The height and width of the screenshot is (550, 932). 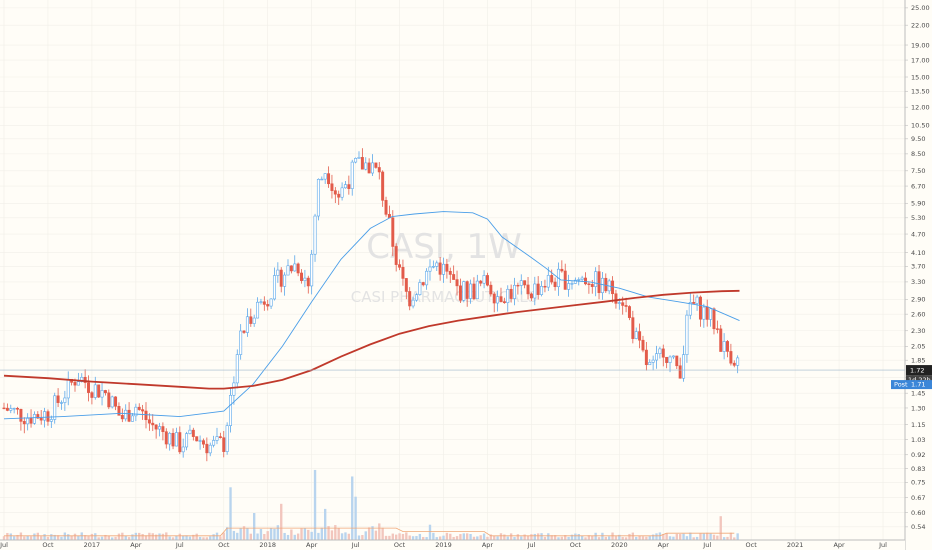 What do you see at coordinates (918, 234) in the screenshot?
I see `y-tick-label: 4.70` at bounding box center [918, 234].